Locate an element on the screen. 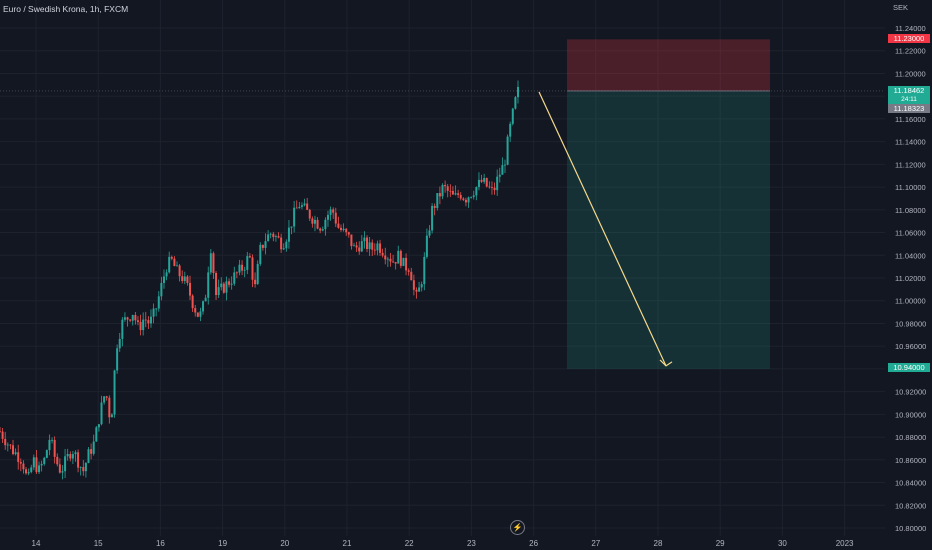 The height and width of the screenshot is (550, 932). position-zones is located at coordinates (668, 204).